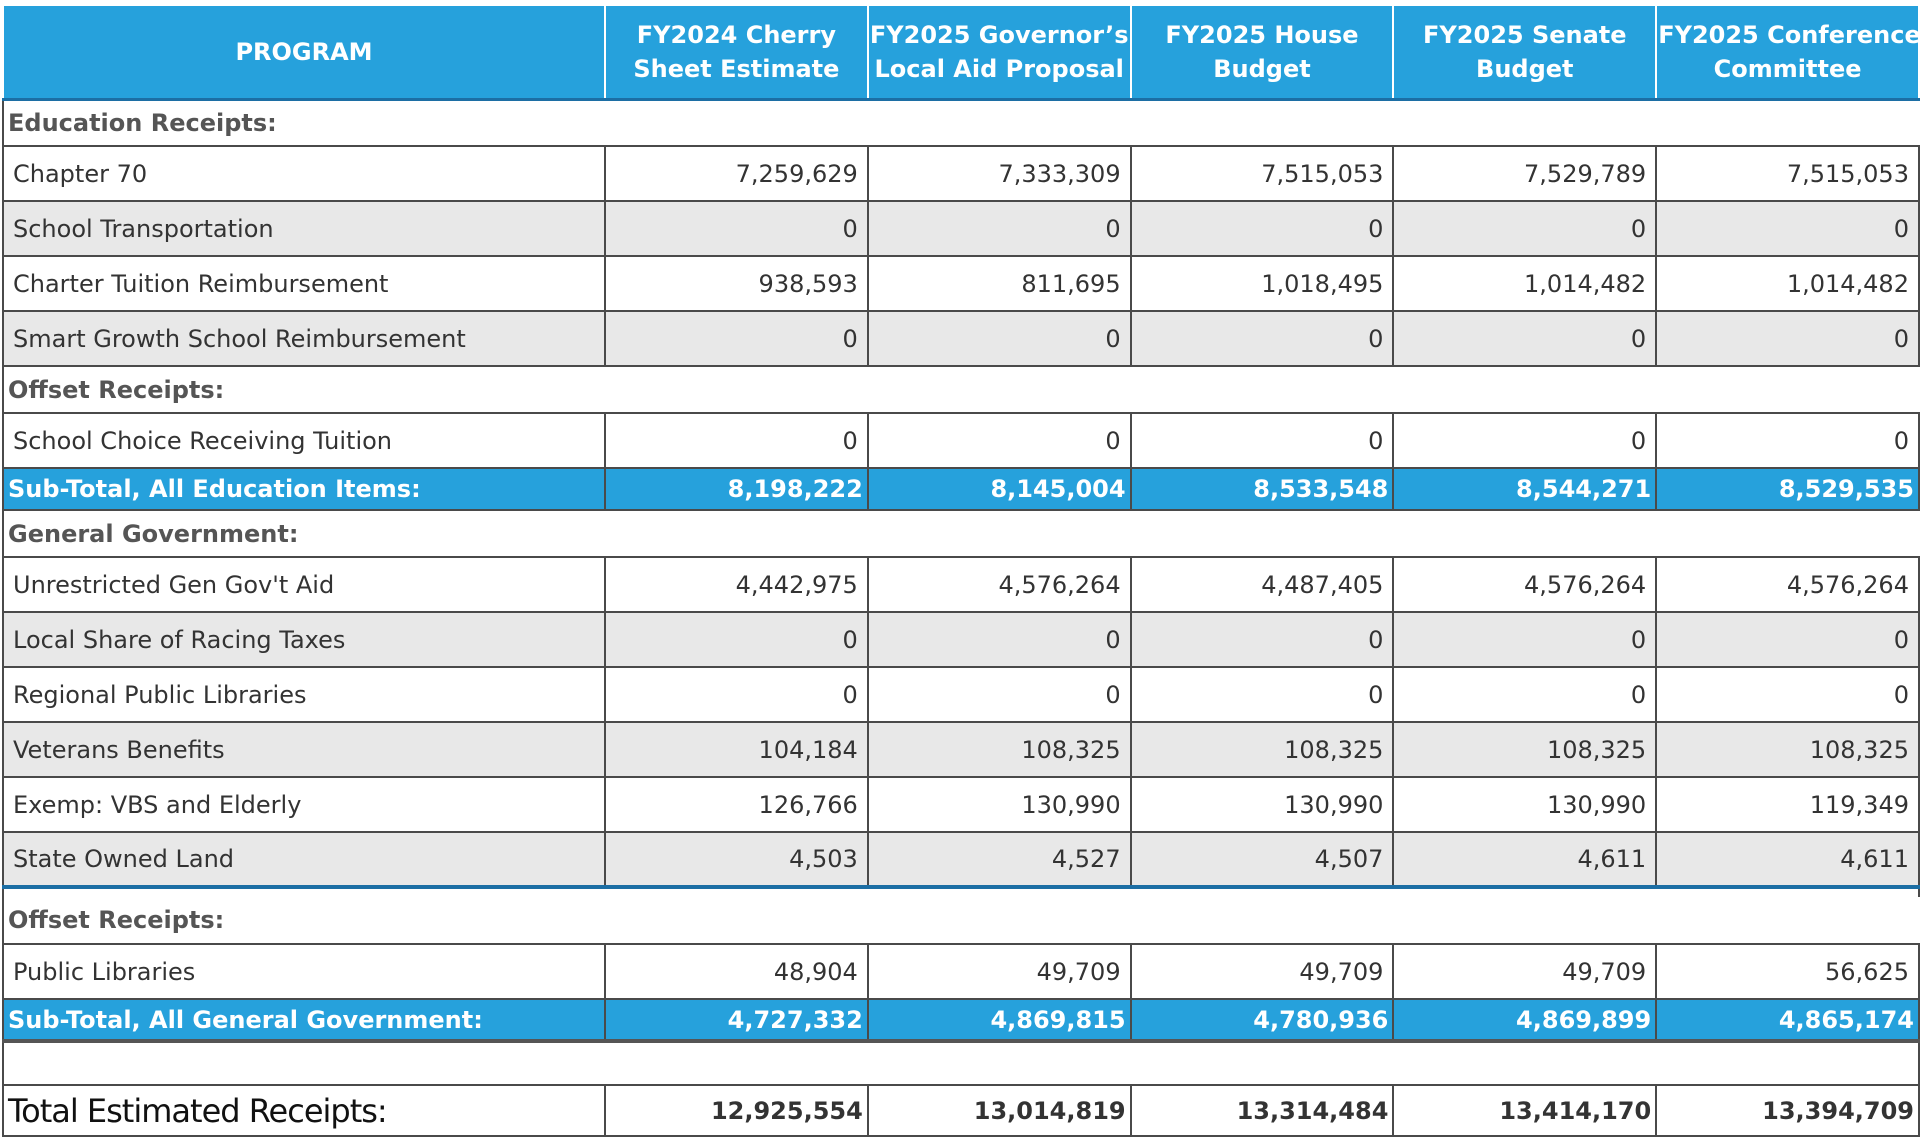 The width and height of the screenshot is (1920, 1144). Describe the element at coordinates (1787, 1110) in the screenshot. I see `total-value: 13,394,709` at that location.